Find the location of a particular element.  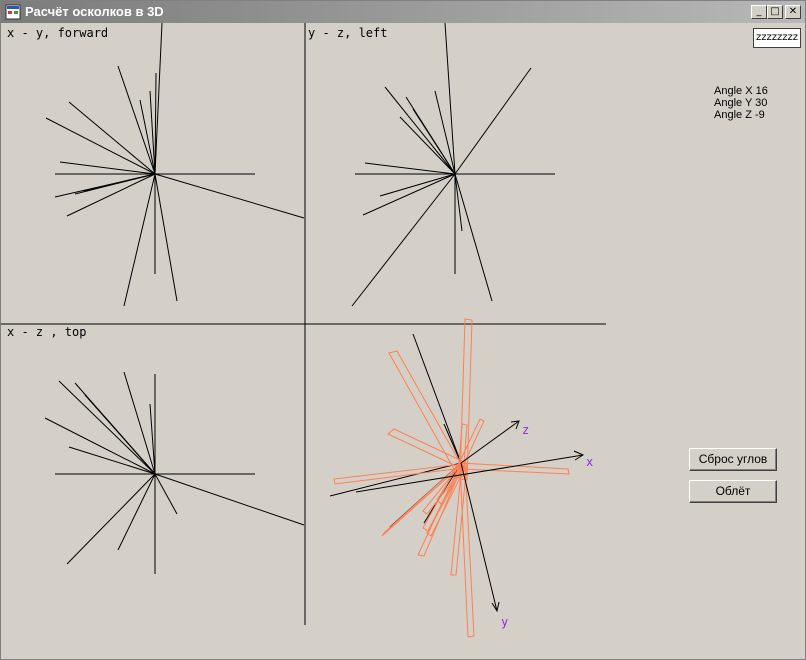

3d-axes is located at coordinates (470, 516).